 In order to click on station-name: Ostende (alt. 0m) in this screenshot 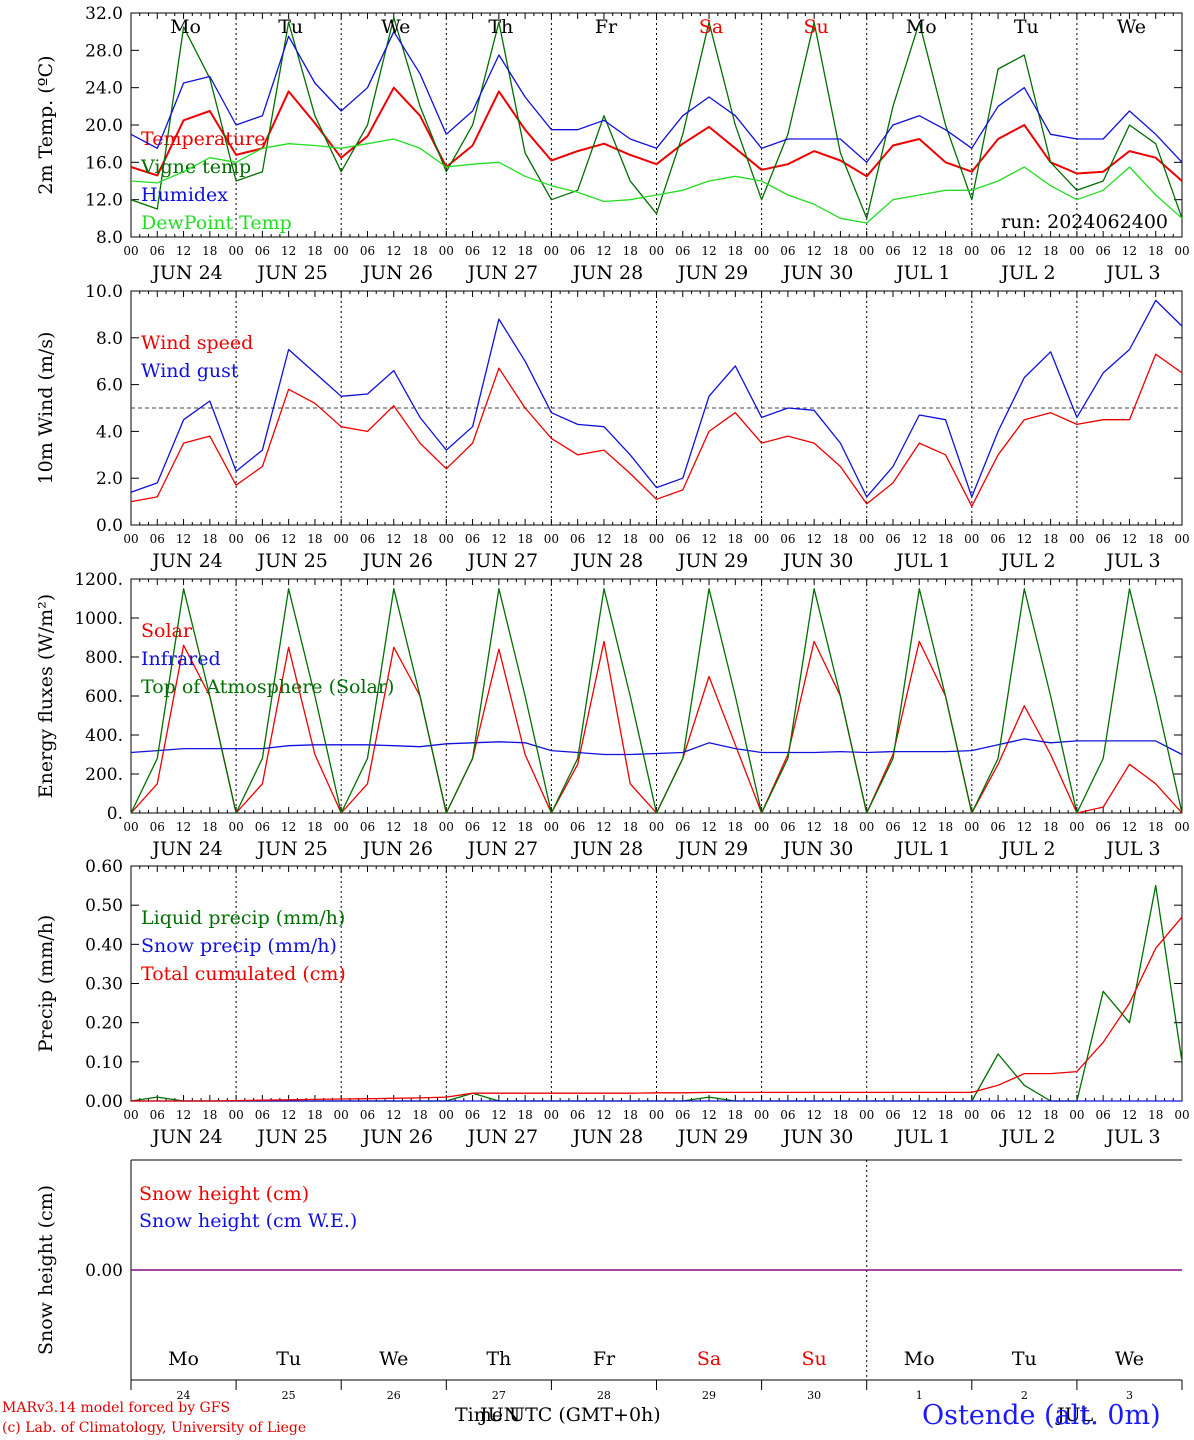, I will do `click(1041, 1415)`.